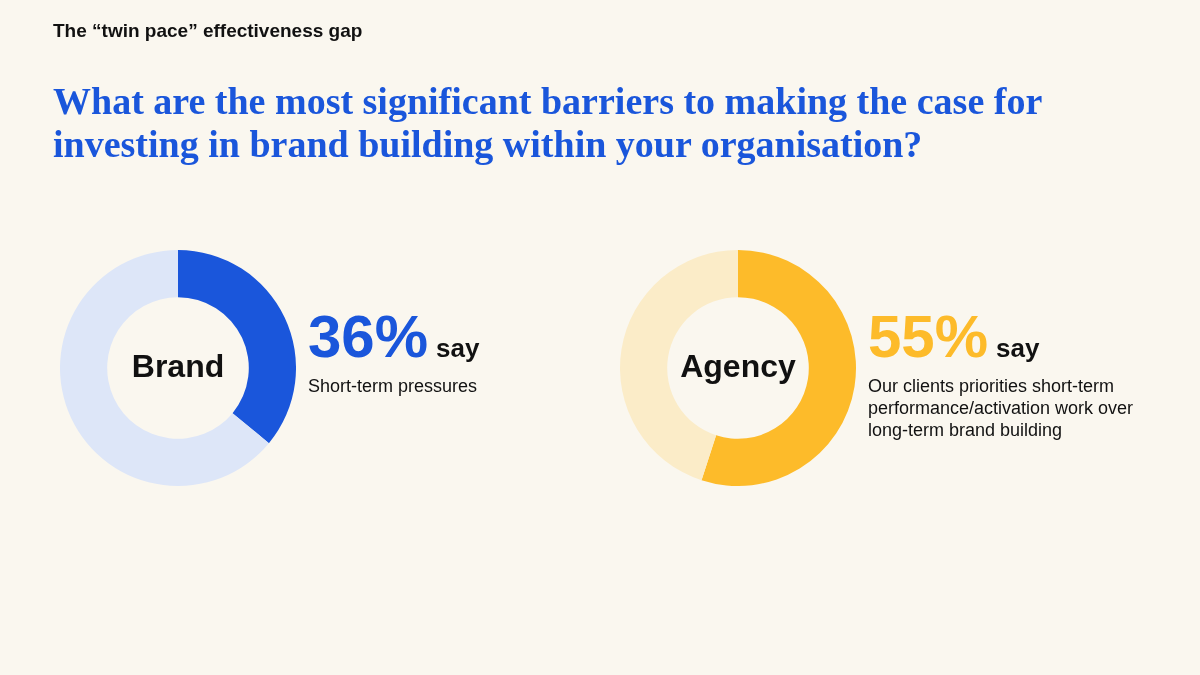 Image resolution: width=1200 pixels, height=675 pixels. I want to click on data-label: 36%, so click(368, 336).